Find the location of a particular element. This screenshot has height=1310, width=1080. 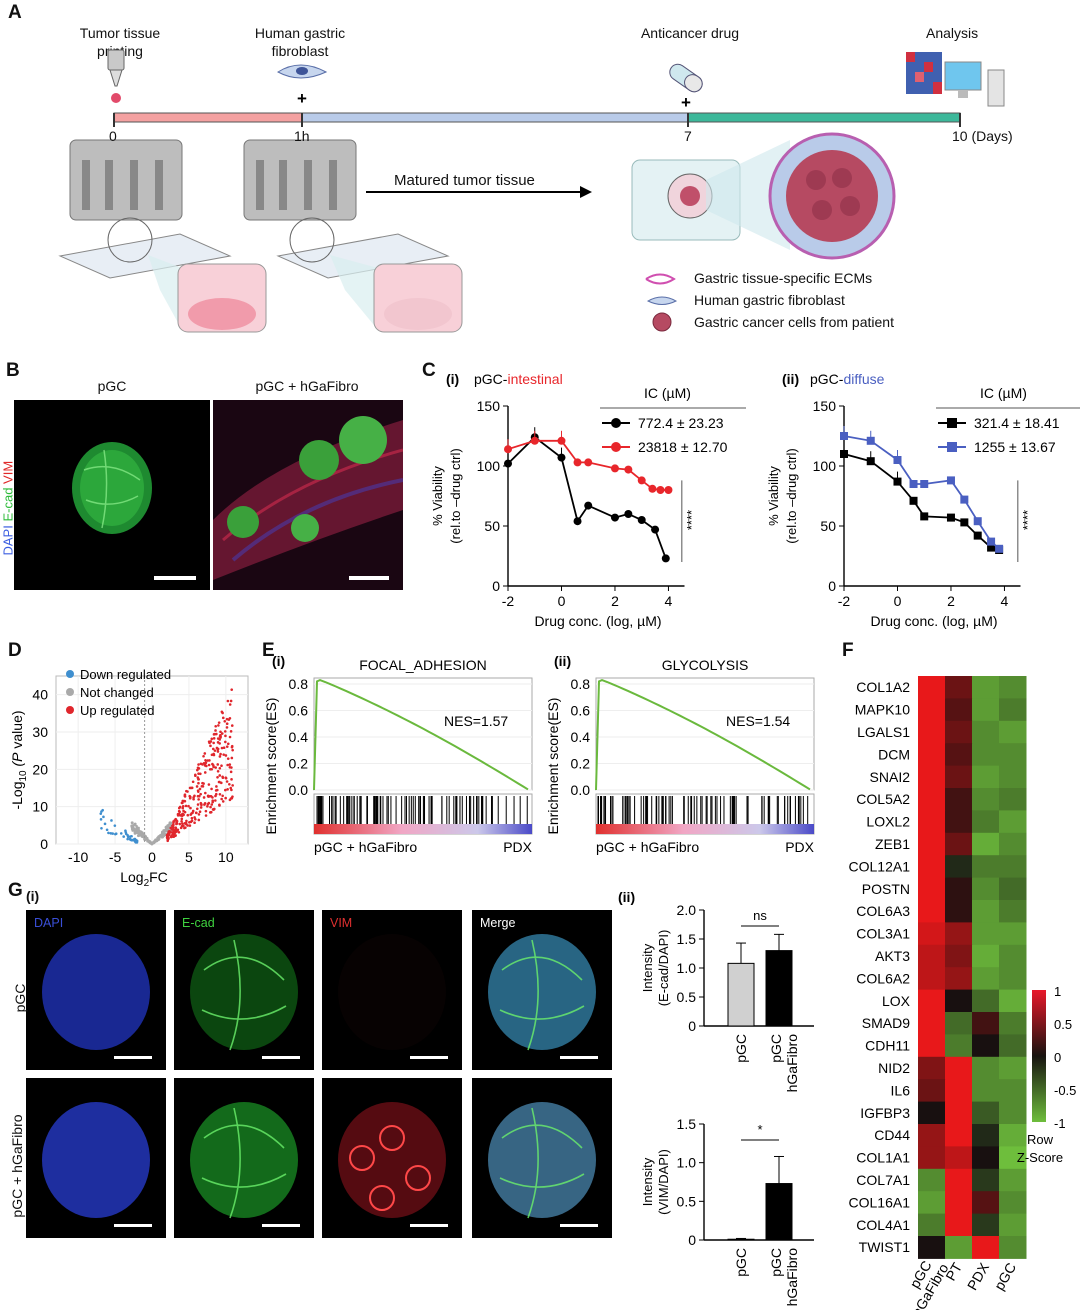

color-scale-title-2: Z-Score is located at coordinates (1040, 1157).